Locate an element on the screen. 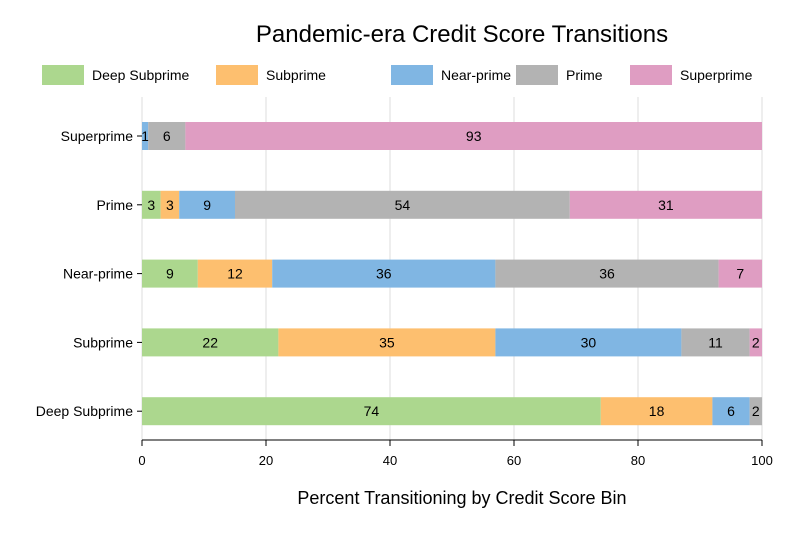 This screenshot has height=534, width=800. legend-label: Prime is located at coordinates (584, 75).